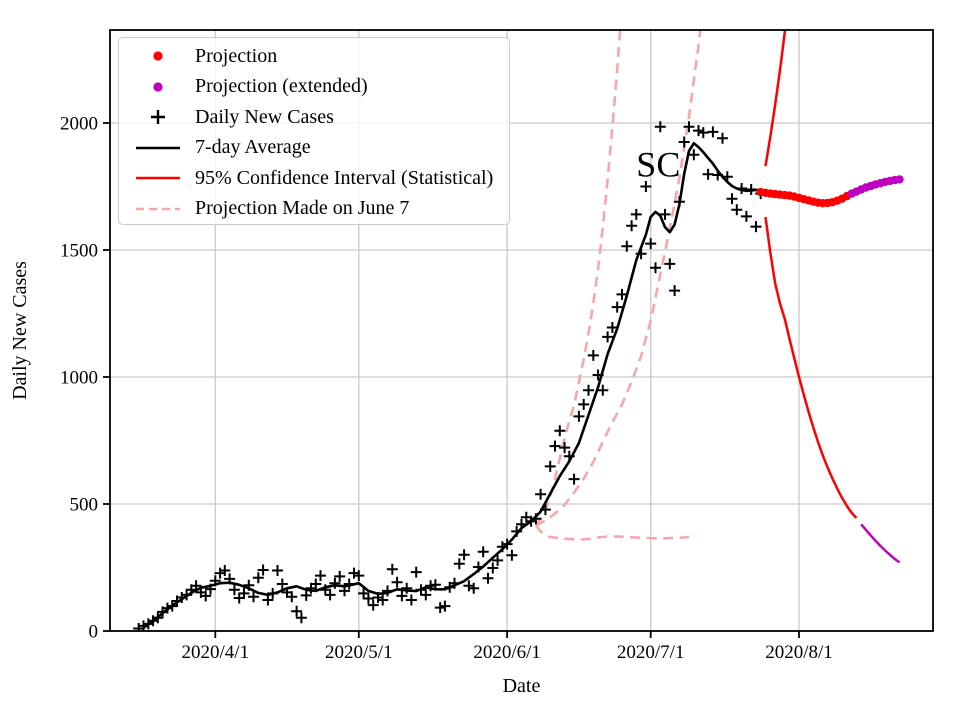 Image resolution: width=960 pixels, height=720 pixels. What do you see at coordinates (321, 148) in the screenshot?
I see `legend-item-7day-average: 7-day Average` at bounding box center [321, 148].